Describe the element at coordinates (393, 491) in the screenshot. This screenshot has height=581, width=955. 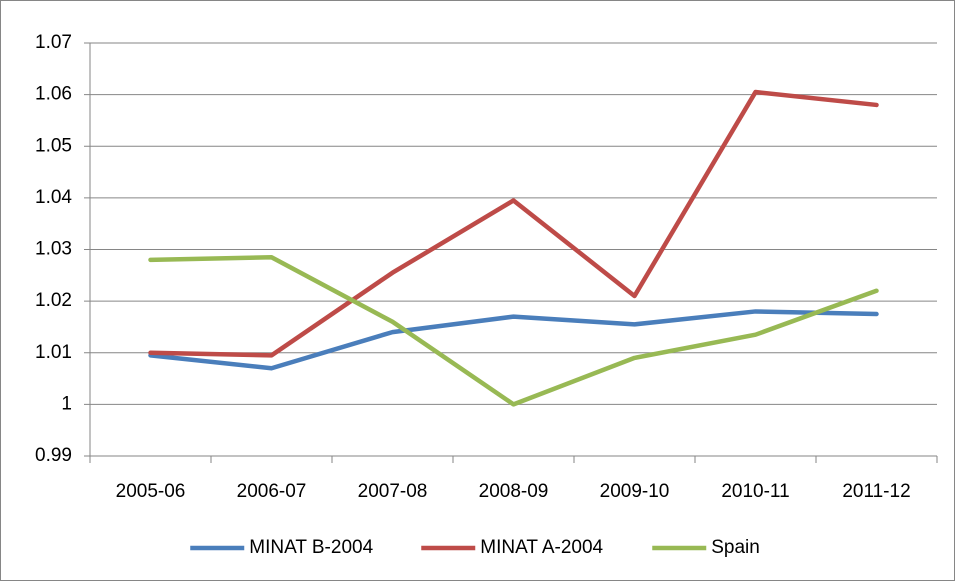
I see `x-tick-label: 2007-08` at that location.